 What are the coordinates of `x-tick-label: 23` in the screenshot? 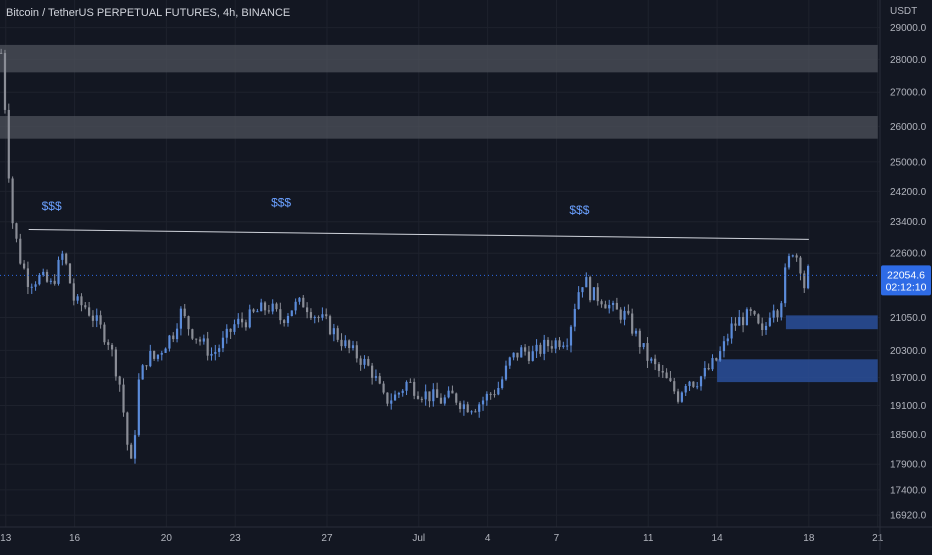 It's located at (236, 538).